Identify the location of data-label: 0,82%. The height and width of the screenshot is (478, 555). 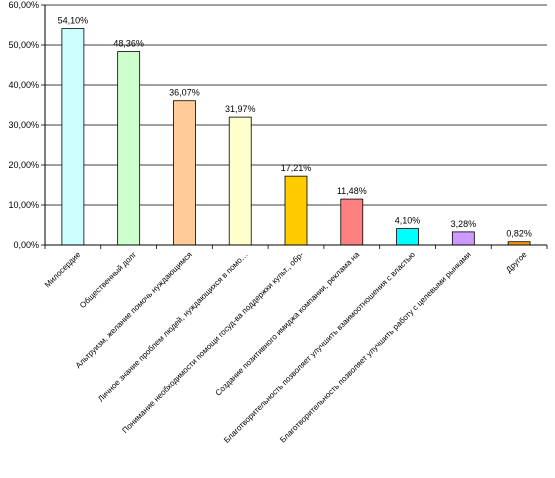
(519, 234).